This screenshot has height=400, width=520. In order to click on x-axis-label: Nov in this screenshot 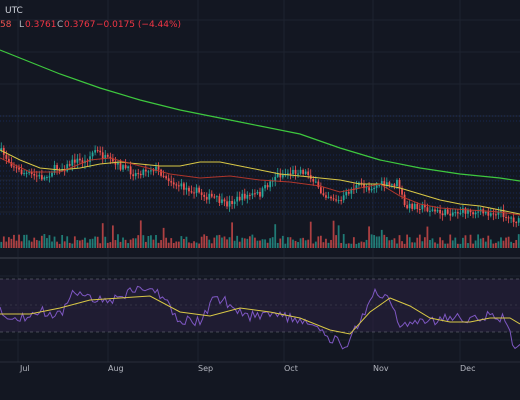, I will do `click(381, 368)`.